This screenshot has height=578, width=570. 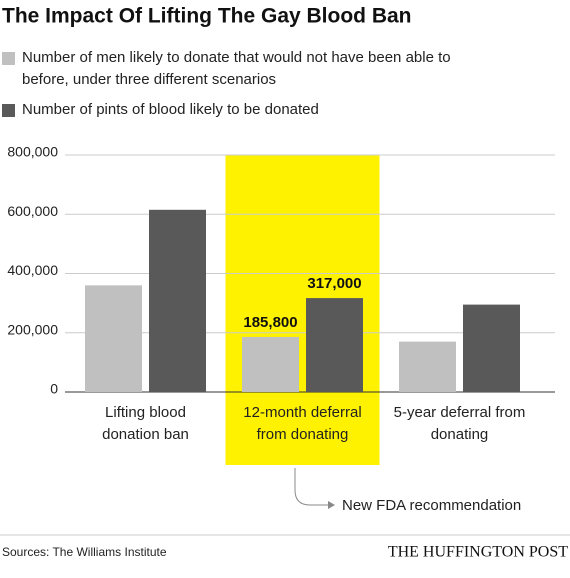 What do you see at coordinates (302, 423) in the screenshot?
I see `x-tick-label: 12-month deferral from donating` at bounding box center [302, 423].